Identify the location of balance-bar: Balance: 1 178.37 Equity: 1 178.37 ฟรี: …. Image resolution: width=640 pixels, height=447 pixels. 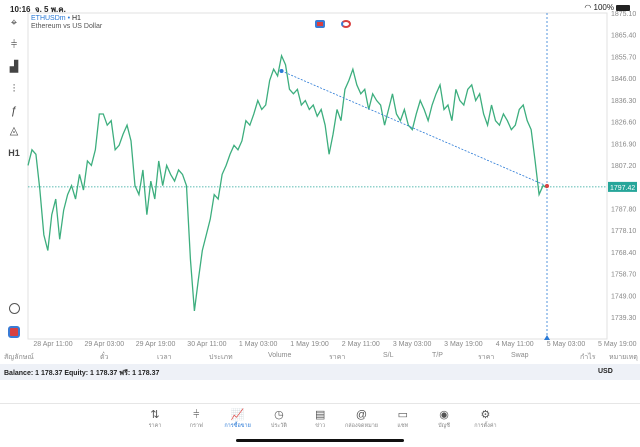
(320, 372).